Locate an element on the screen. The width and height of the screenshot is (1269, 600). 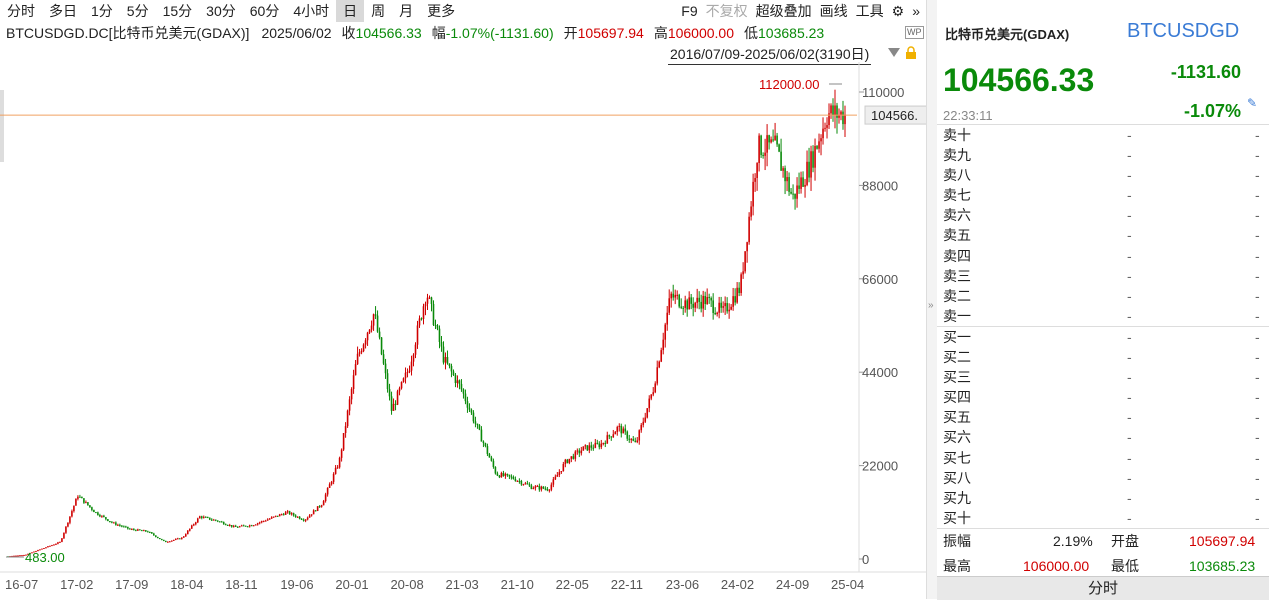
period-toolbar: 分时 多日 1分 5分 15分 30分 60分 4小时日周月更多 F9 不复权 超级叠加 画线 工具 ⚙ » is located at coordinates (463, 11).